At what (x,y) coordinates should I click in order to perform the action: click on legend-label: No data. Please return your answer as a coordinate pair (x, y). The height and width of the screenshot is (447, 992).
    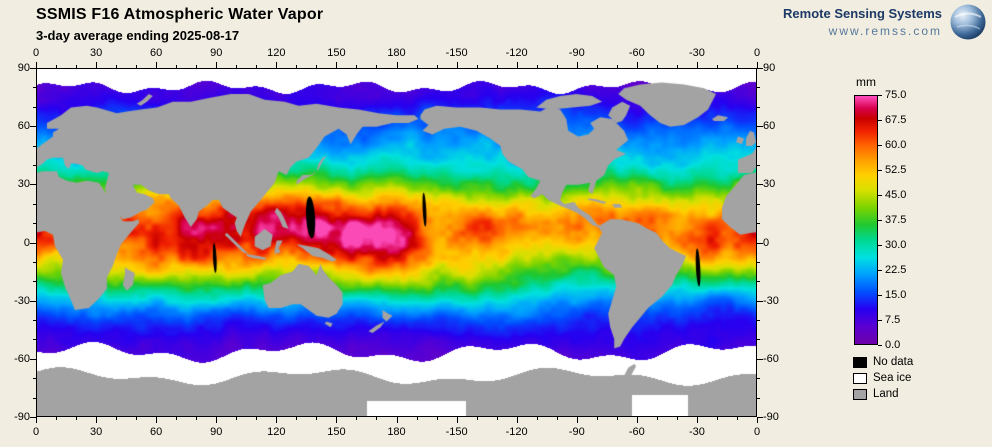
    Looking at the image, I should click on (893, 362).